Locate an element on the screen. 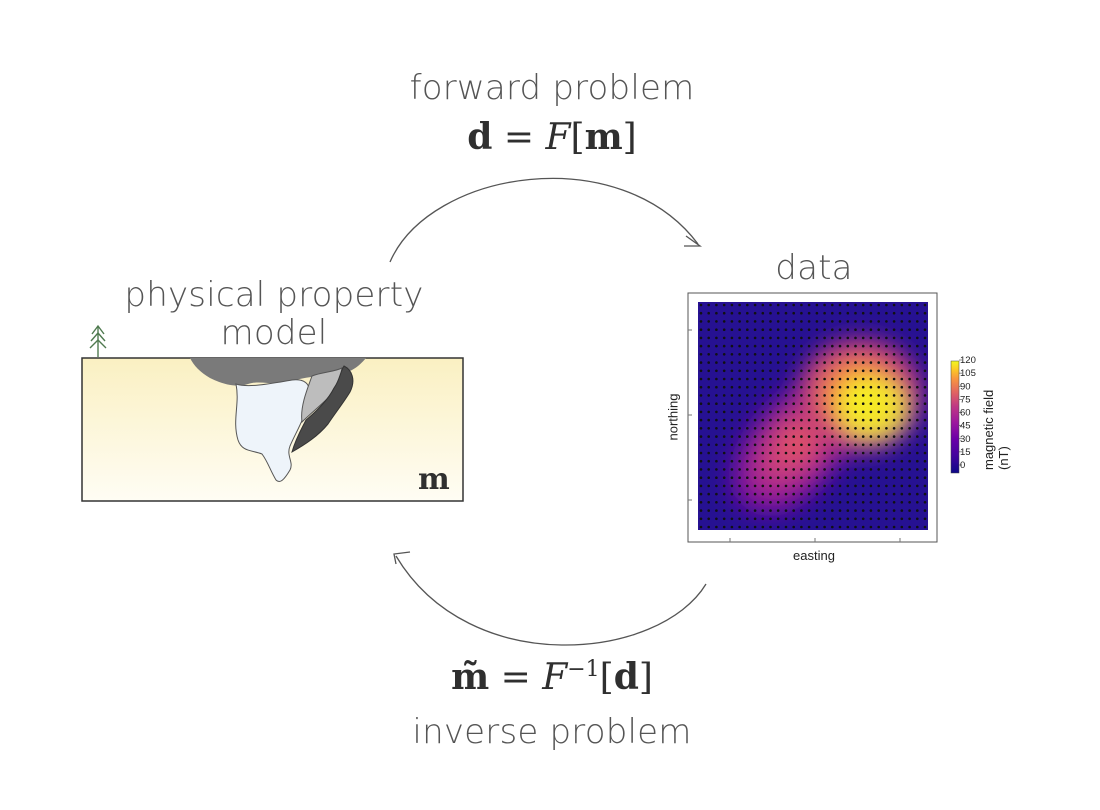 This screenshot has height=810, width=1100. eq-operator: F is located at coordinates (555, 677).